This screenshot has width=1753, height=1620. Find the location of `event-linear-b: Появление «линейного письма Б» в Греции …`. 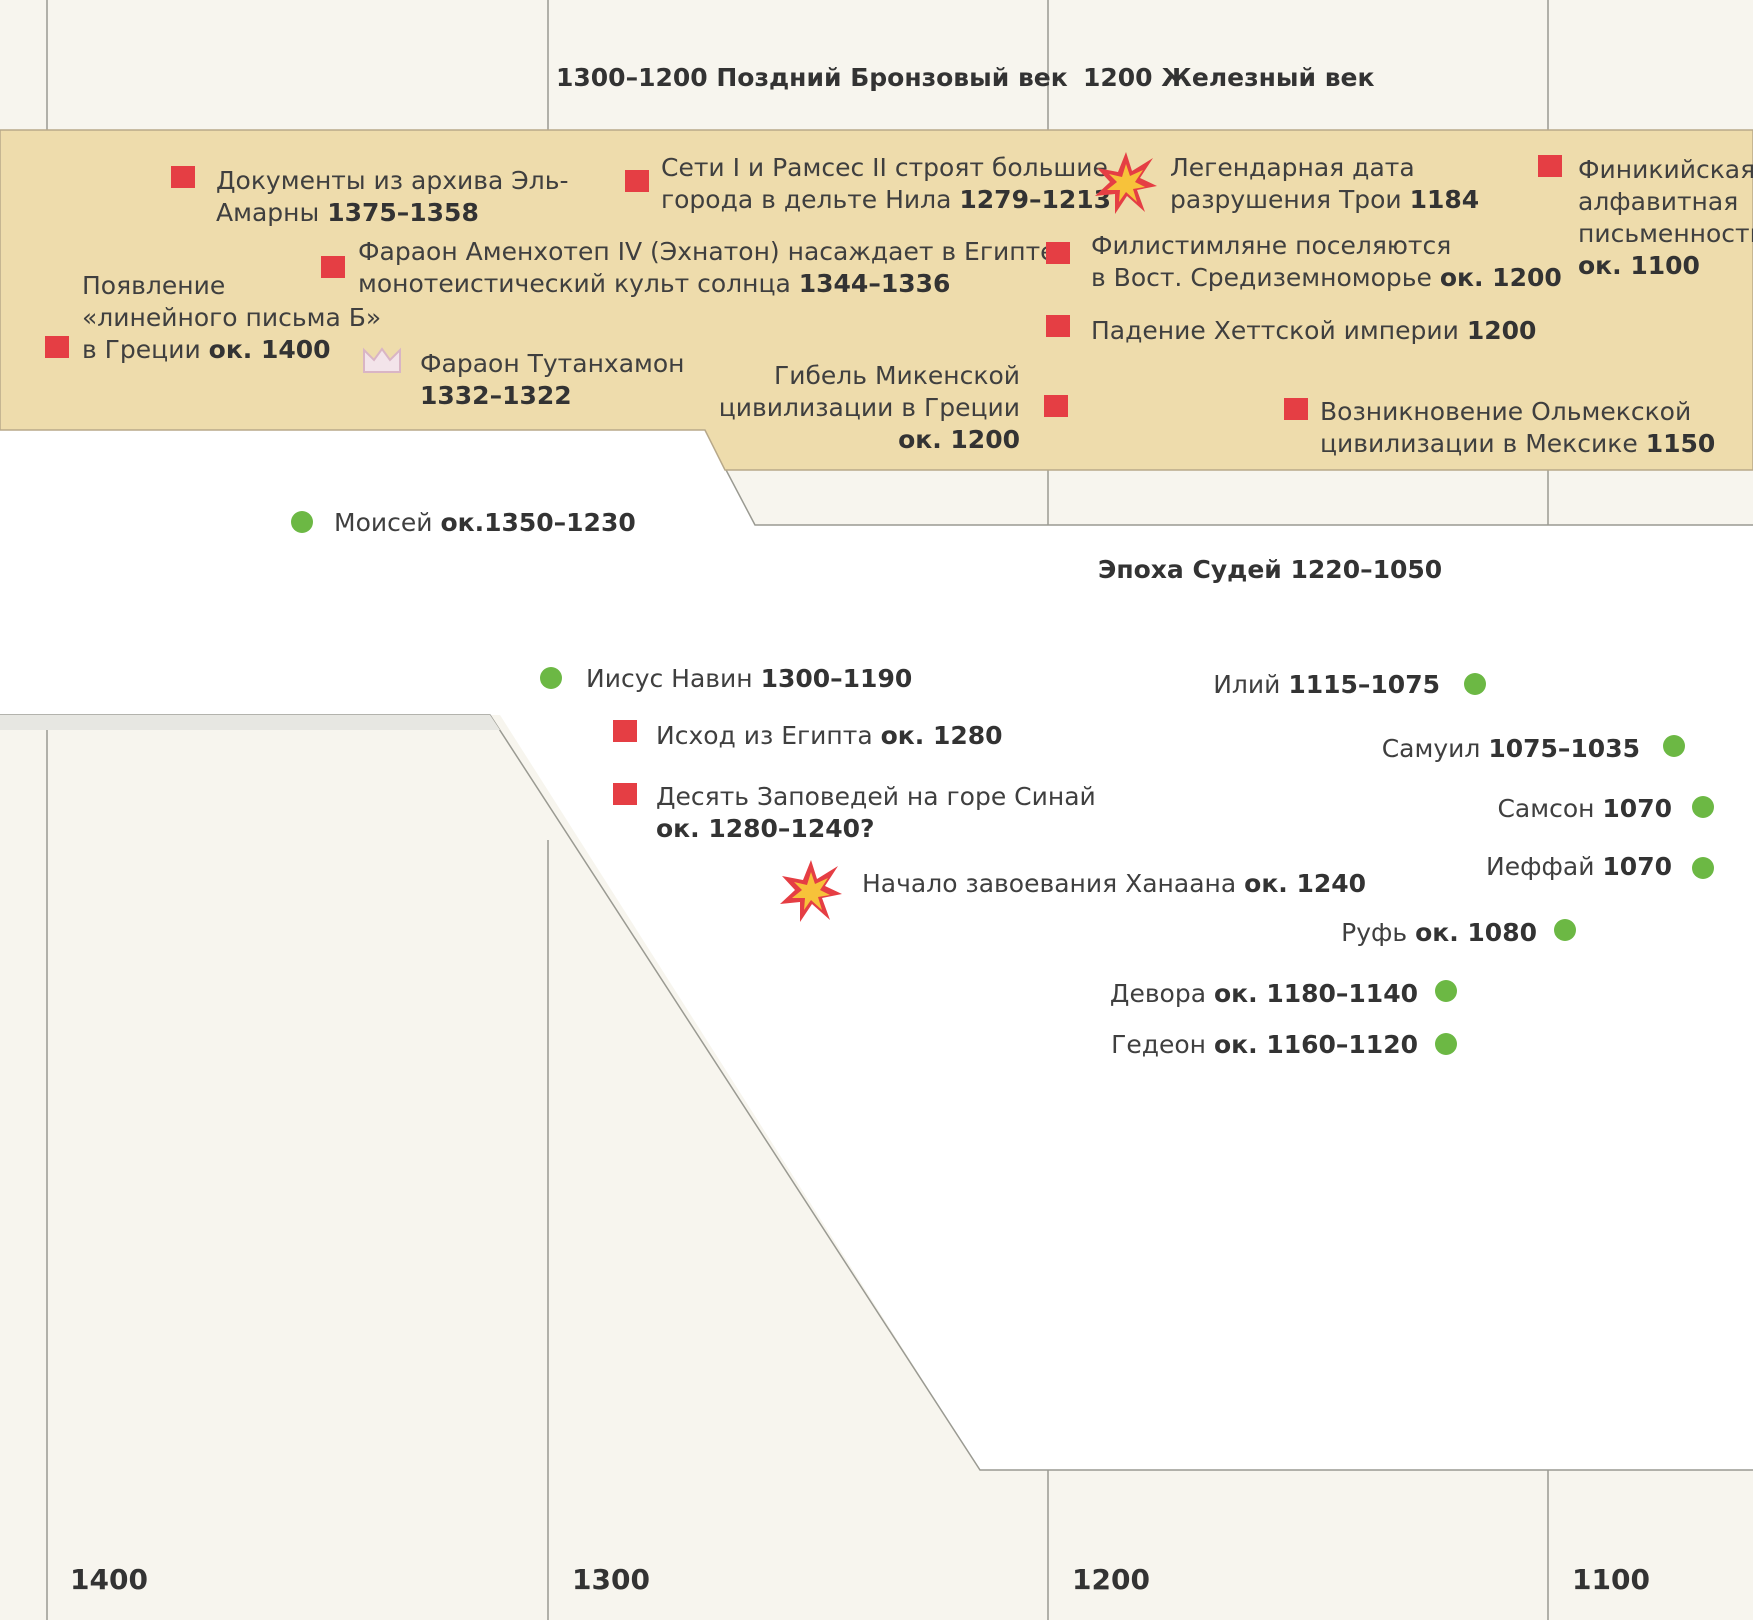

event-linear-b: Появление «линейного письма Б» в Греции … is located at coordinates (232, 317).